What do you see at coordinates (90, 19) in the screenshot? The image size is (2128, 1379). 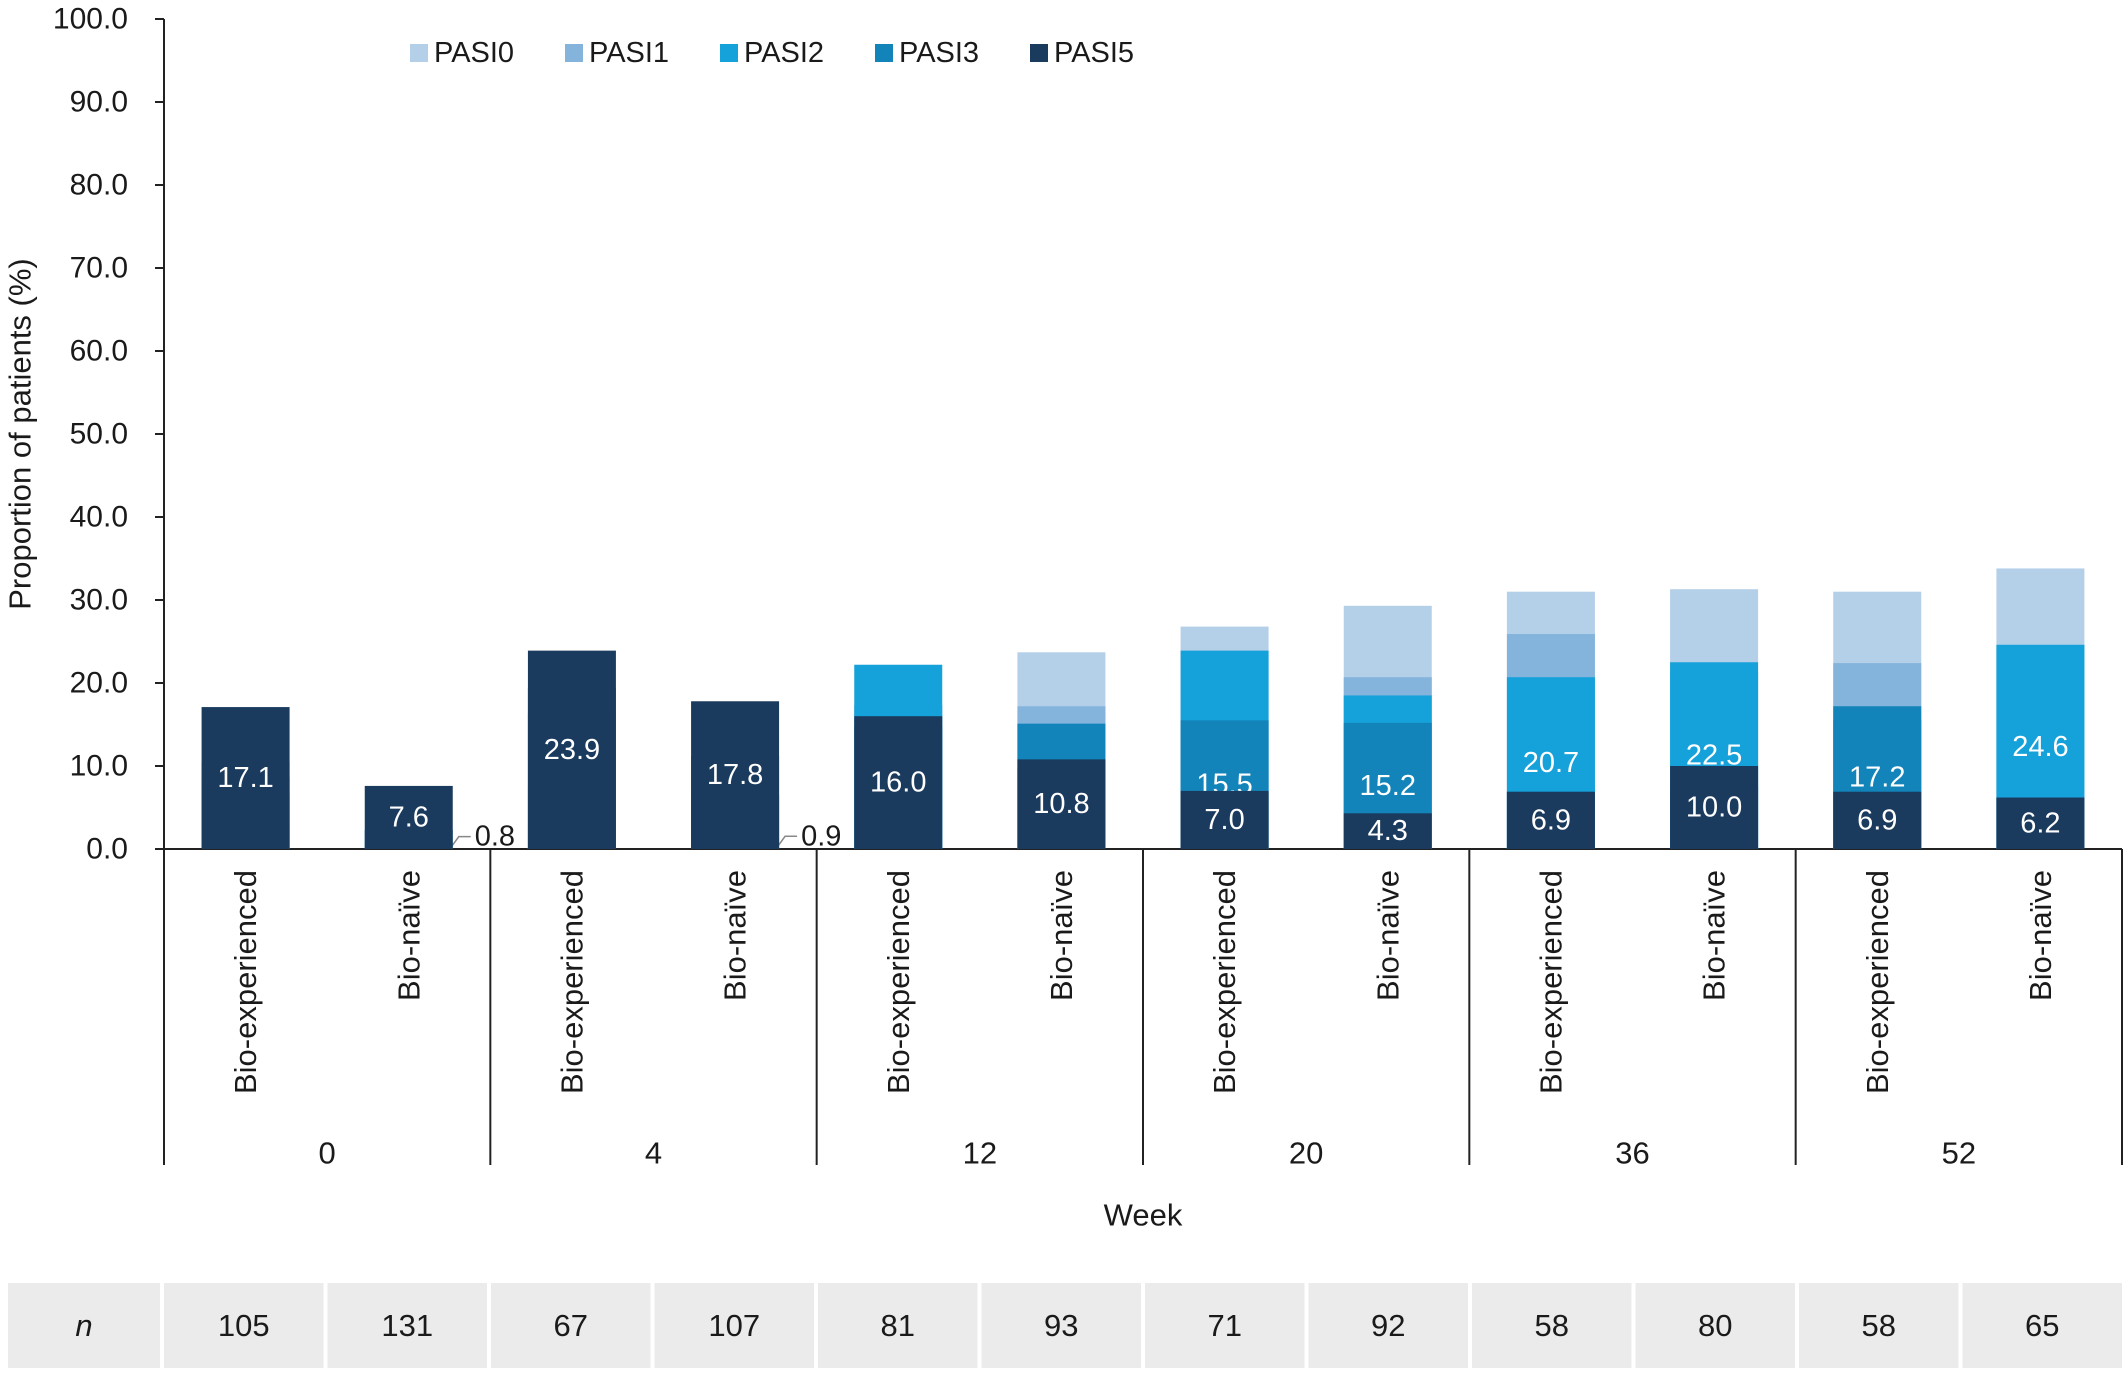 I see `y-tick-label: 100.0` at bounding box center [90, 19].